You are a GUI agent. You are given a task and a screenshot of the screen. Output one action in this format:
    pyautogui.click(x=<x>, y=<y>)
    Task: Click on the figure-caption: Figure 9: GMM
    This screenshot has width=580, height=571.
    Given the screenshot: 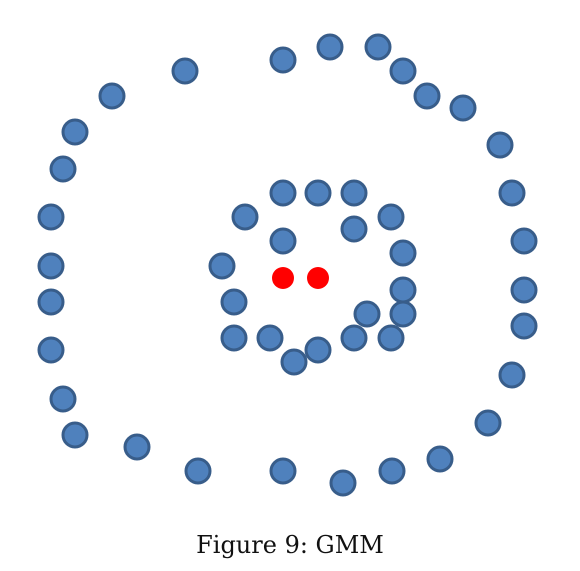 What is the action you would take?
    pyautogui.click(x=290, y=545)
    